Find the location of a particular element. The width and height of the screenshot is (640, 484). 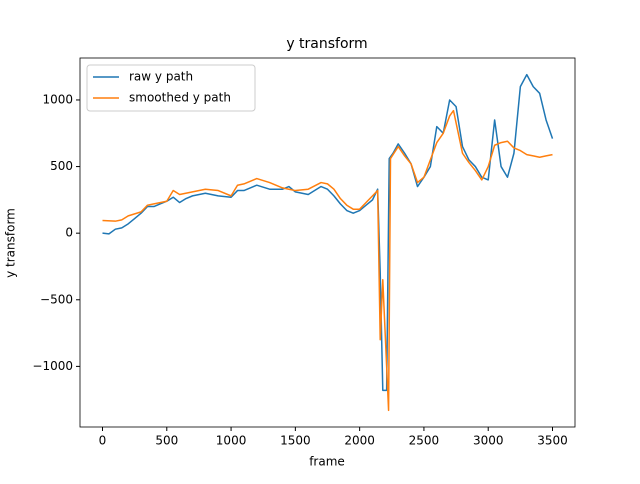

y-tick-label: 500 is located at coordinates (61, 166).